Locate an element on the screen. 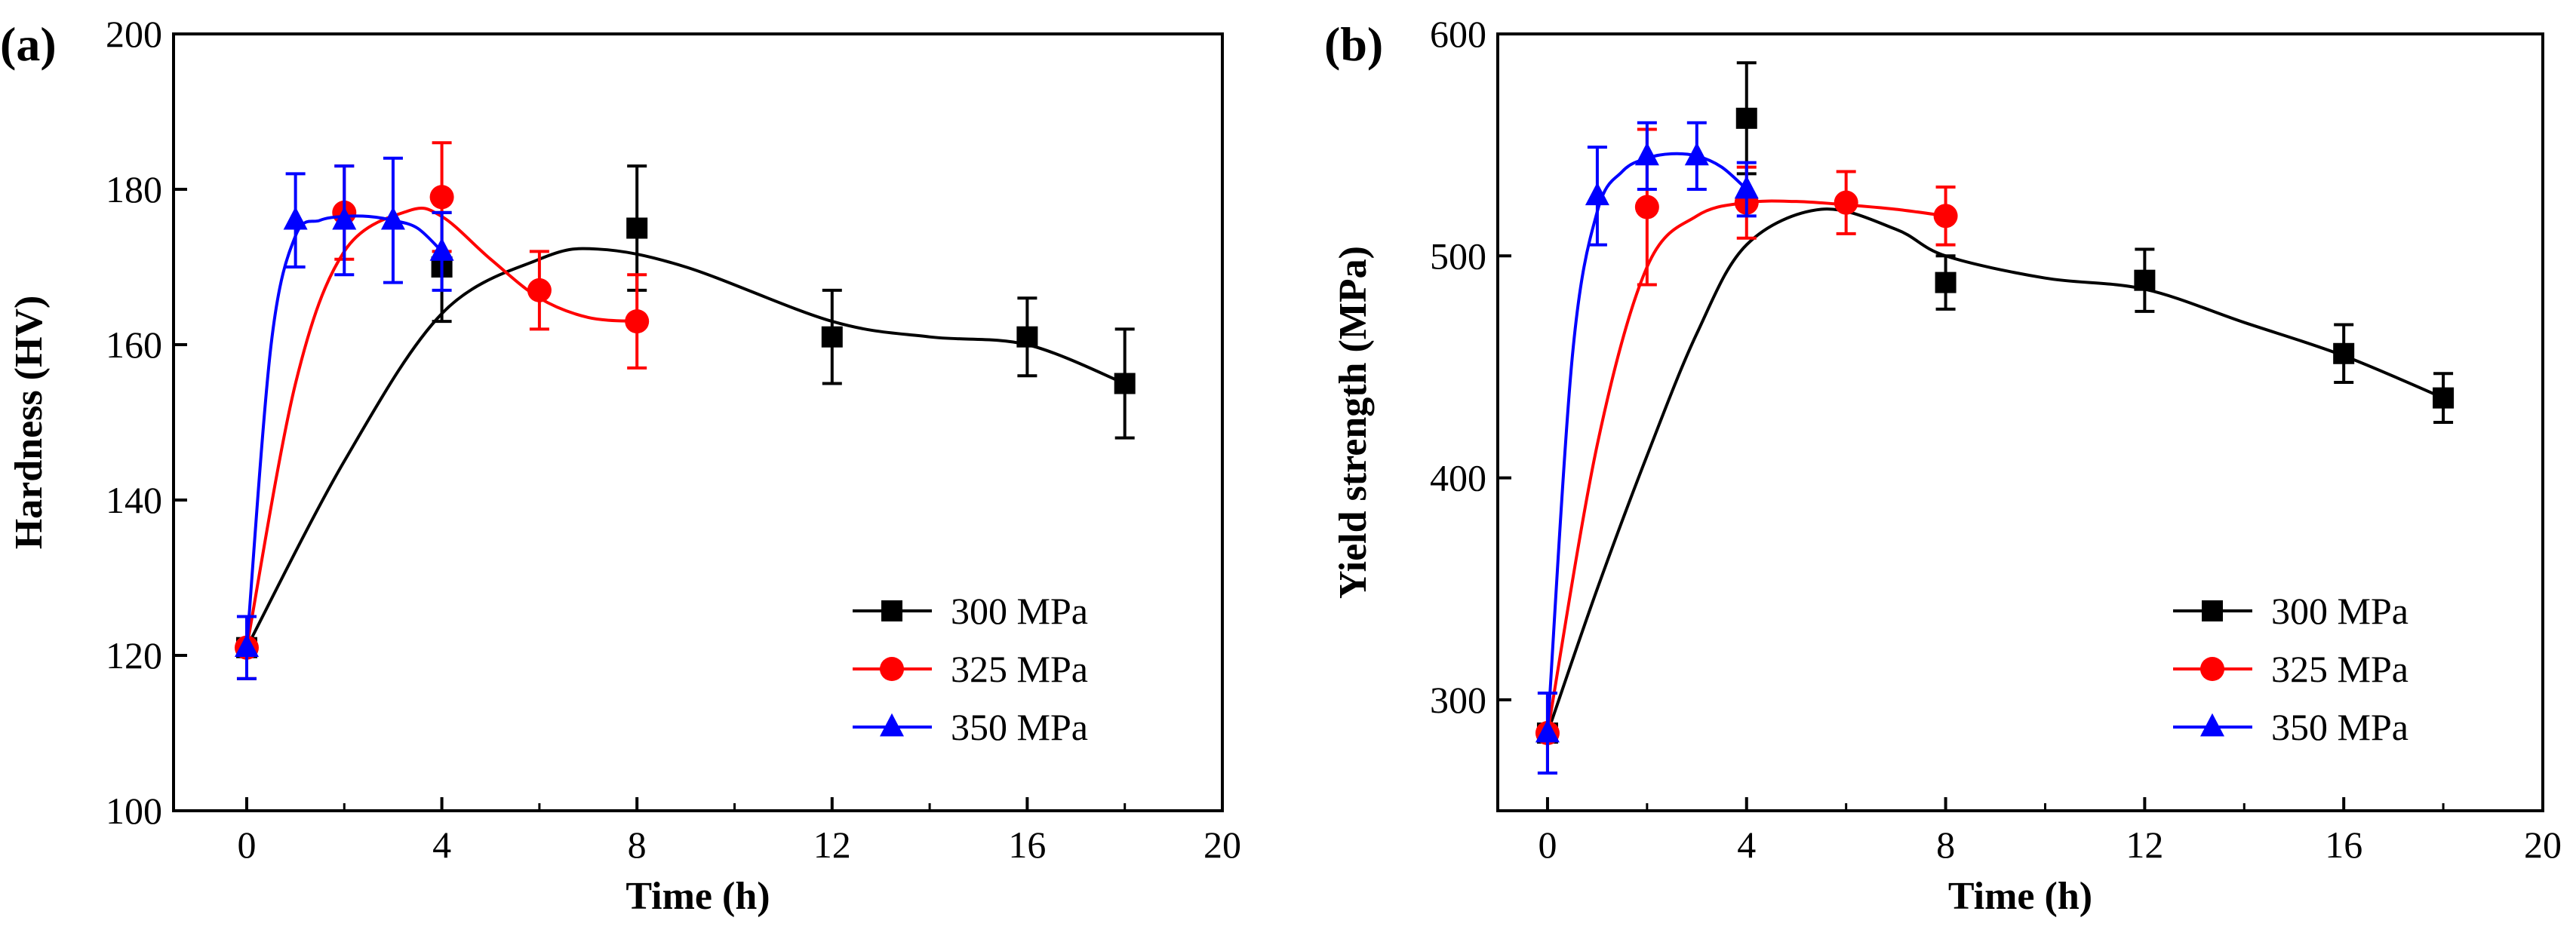  y-axis-title: Yield strength (MPa) is located at coordinates (1353, 422).